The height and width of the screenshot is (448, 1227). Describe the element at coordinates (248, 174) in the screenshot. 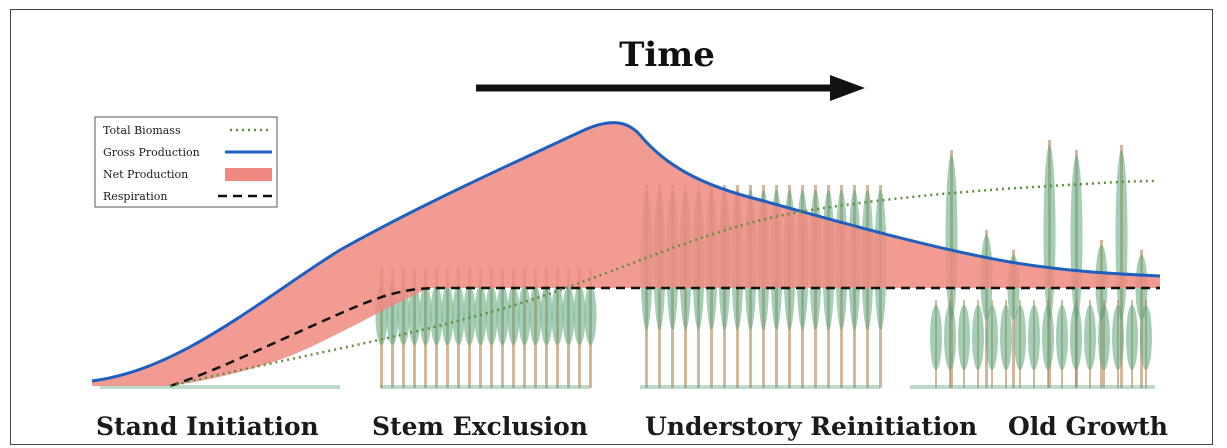

I see `legend-swatch-fill` at that location.